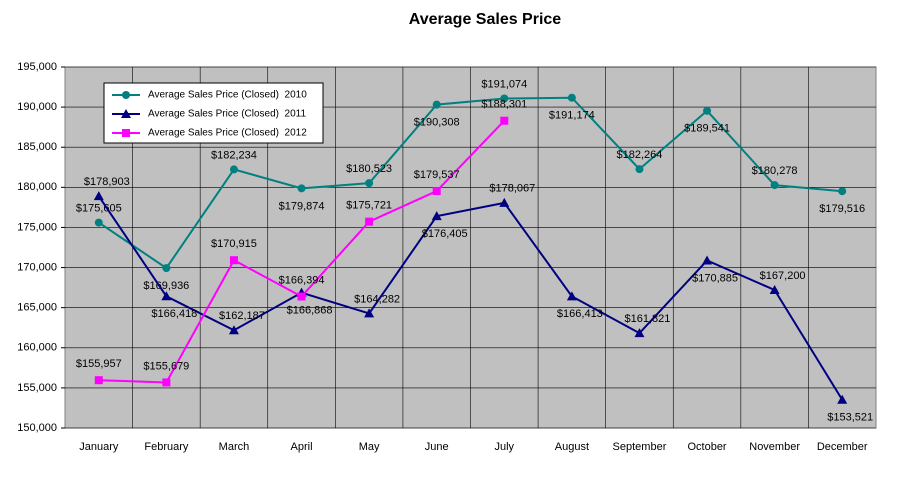  Describe the element at coordinates (707, 129) in the screenshot. I see `data-label: $189,541` at that location.